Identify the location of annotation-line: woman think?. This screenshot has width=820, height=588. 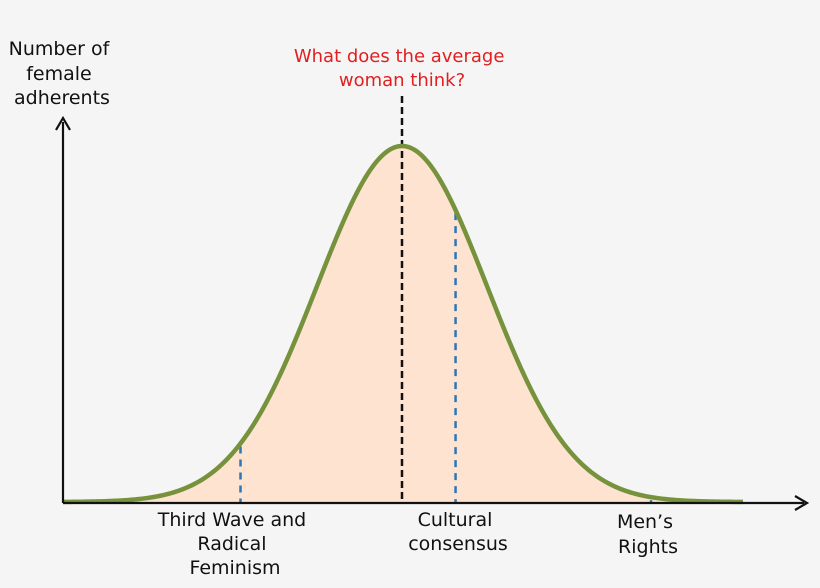
(402, 80).